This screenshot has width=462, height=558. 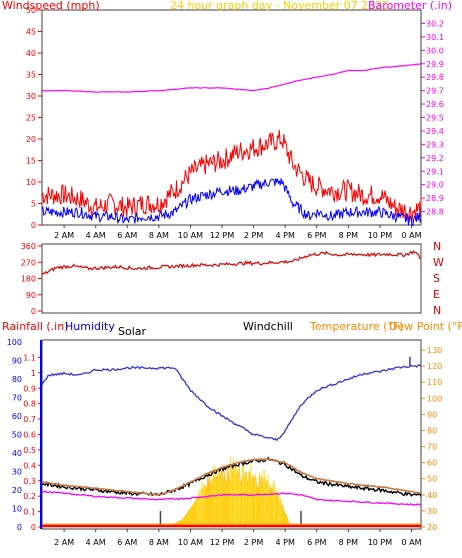 What do you see at coordinates (348, 235) in the screenshot?
I see `wind-x-tick-label: 8 PM` at bounding box center [348, 235].